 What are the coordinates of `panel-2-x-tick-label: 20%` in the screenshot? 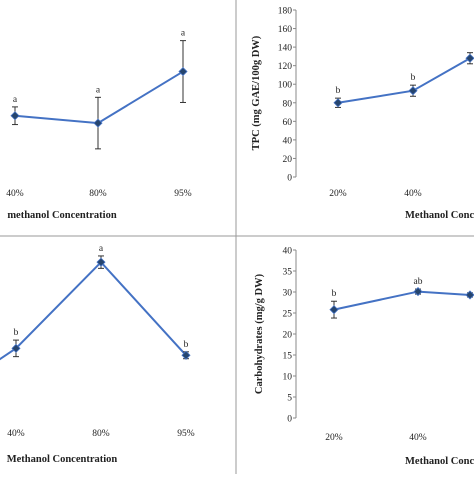 It's located at (338, 194).